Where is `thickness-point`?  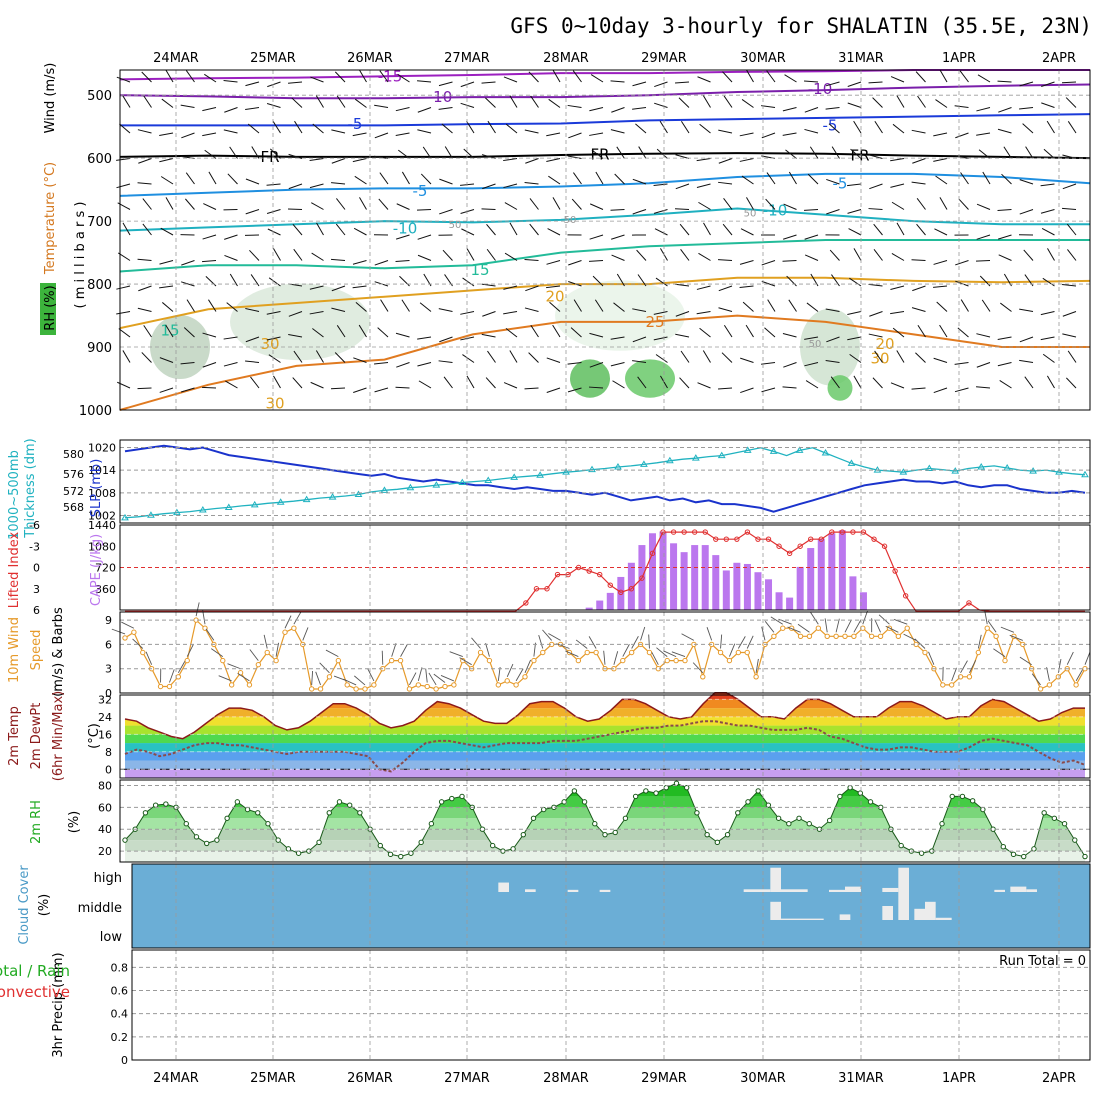 thickness-point is located at coordinates (125, 517).